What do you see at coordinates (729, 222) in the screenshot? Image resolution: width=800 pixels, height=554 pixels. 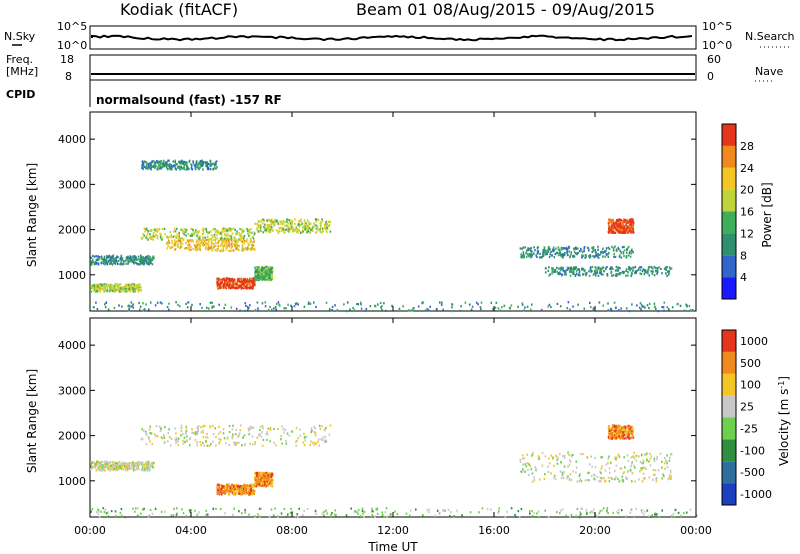 I see `colorbar-segment` at bounding box center [729, 222].